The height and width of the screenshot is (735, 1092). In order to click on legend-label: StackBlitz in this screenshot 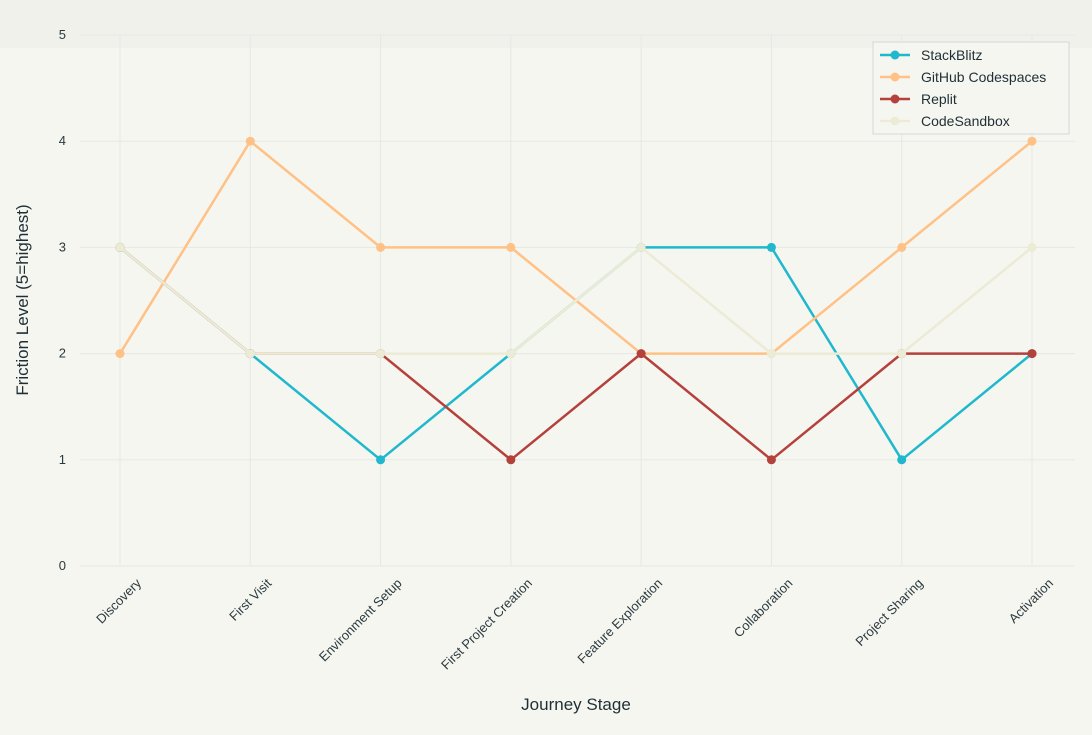, I will do `click(951, 55)`.